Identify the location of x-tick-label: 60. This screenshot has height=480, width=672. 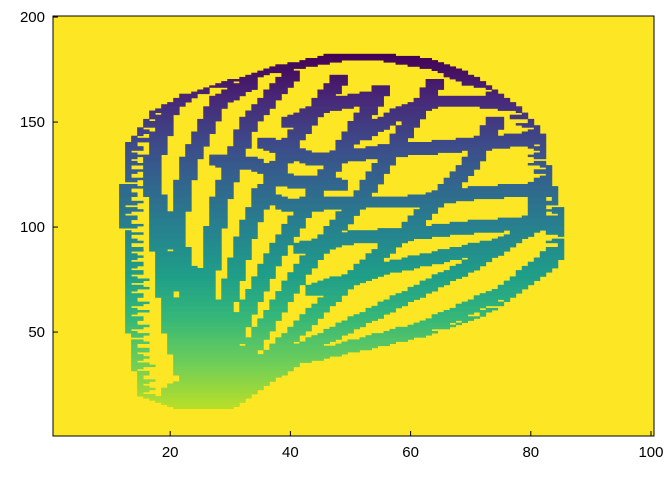
(410, 452).